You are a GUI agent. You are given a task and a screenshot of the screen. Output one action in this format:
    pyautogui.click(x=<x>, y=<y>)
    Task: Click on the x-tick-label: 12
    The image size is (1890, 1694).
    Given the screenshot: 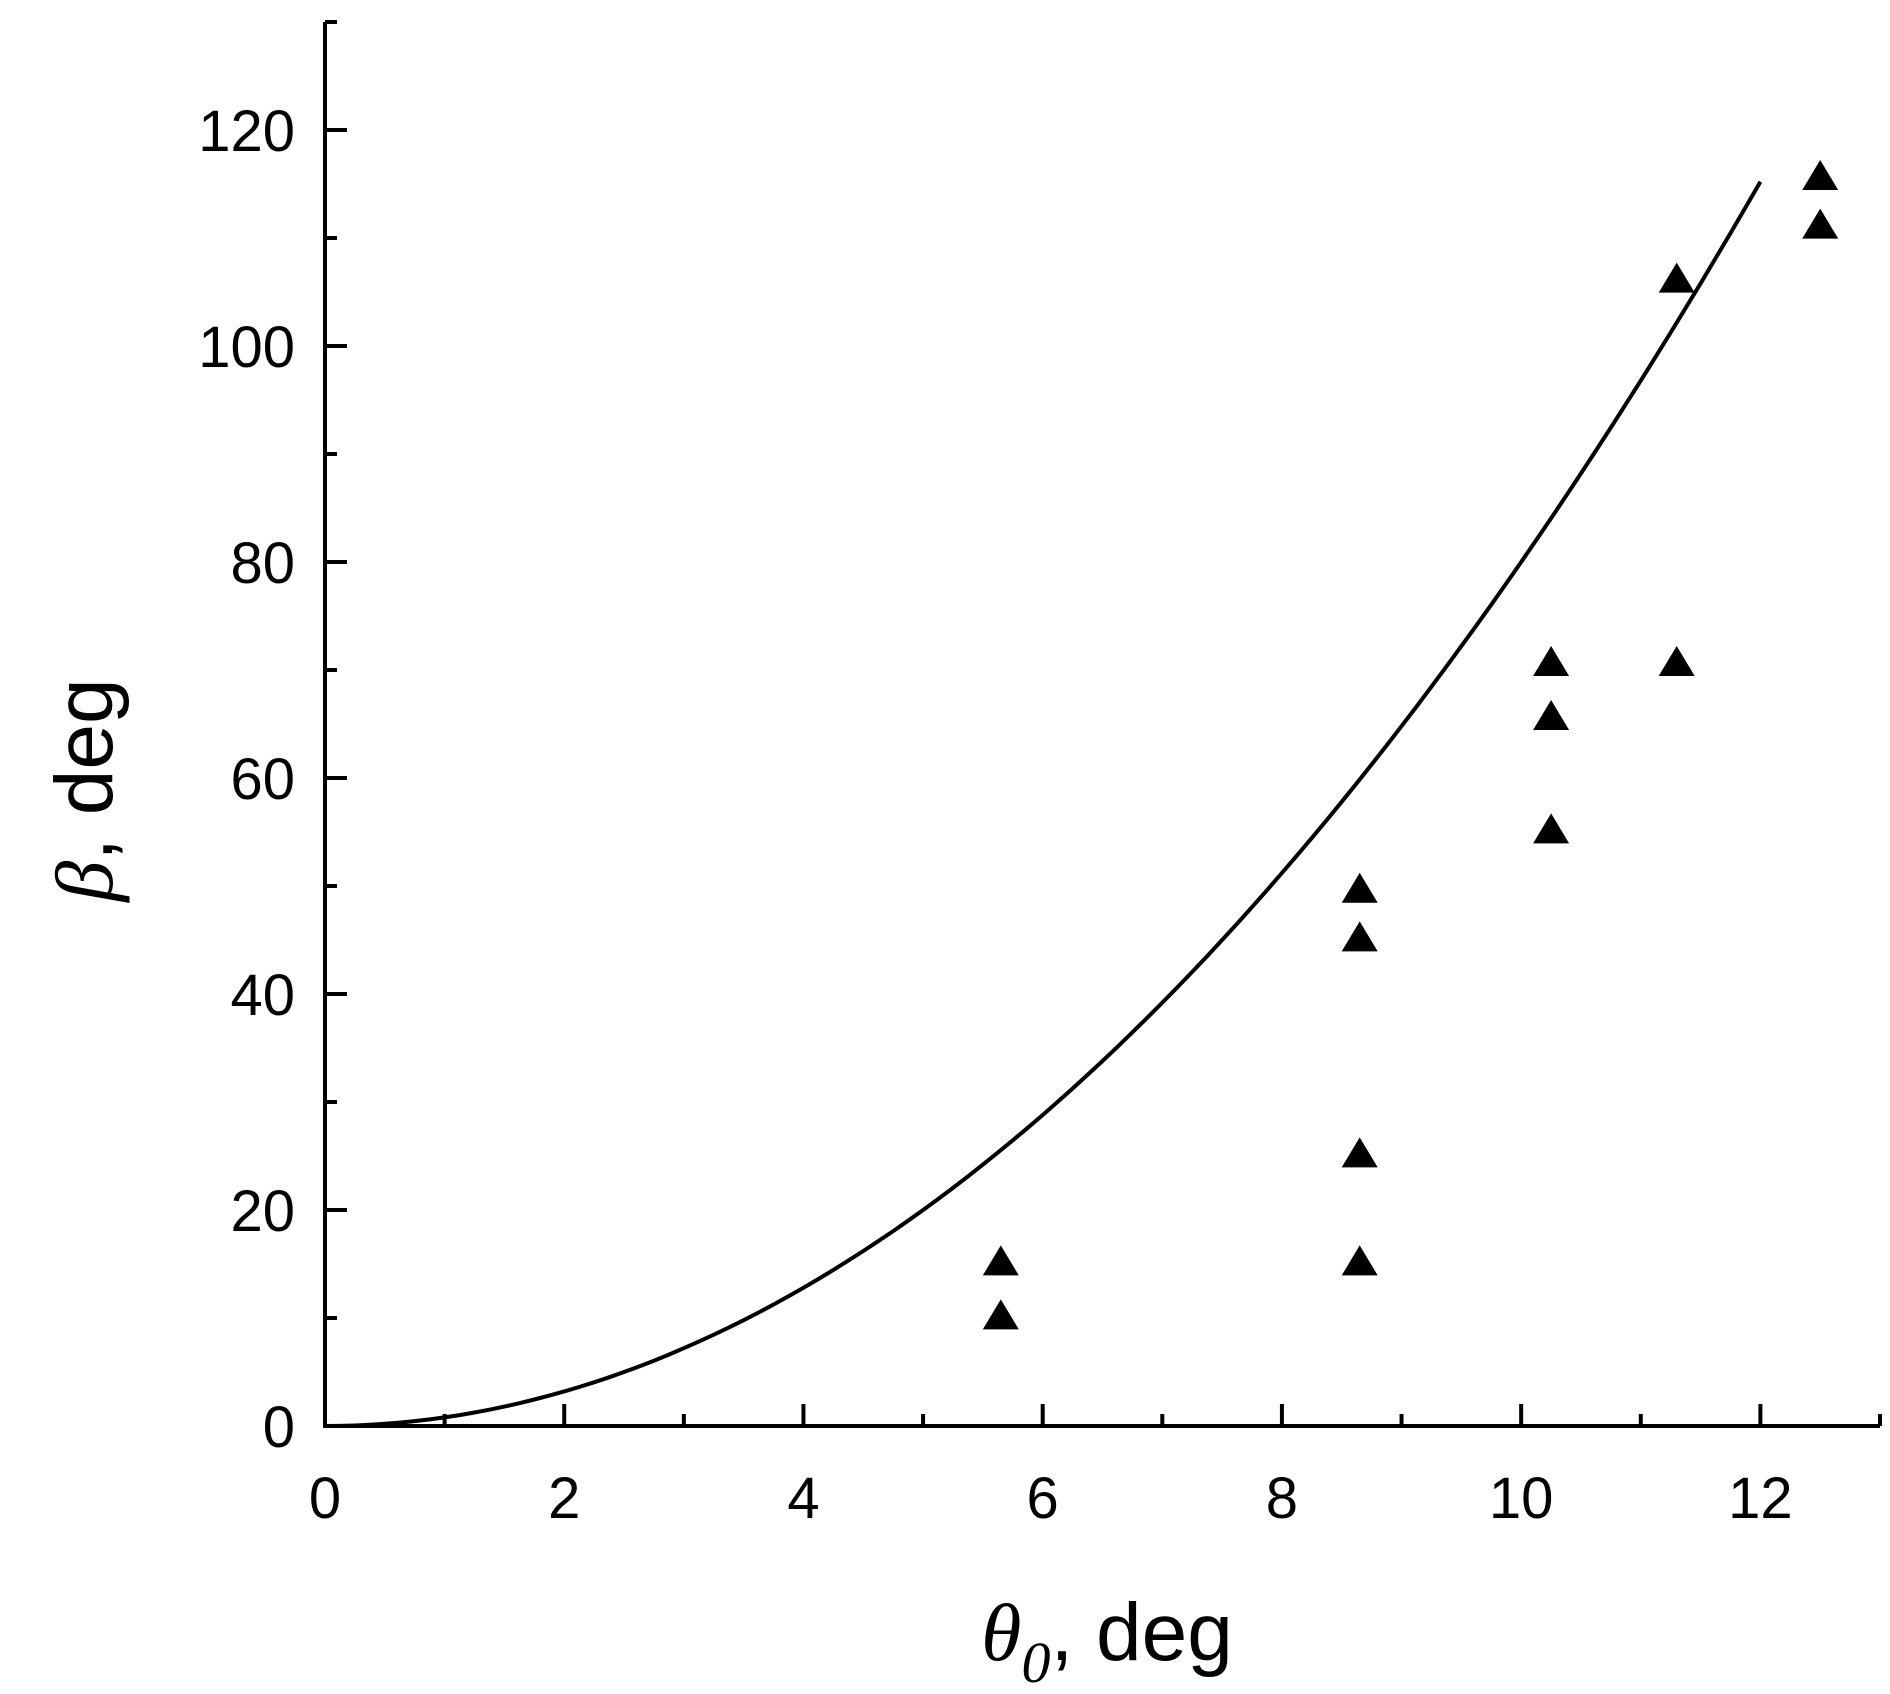 What is the action you would take?
    pyautogui.click(x=1760, y=1498)
    